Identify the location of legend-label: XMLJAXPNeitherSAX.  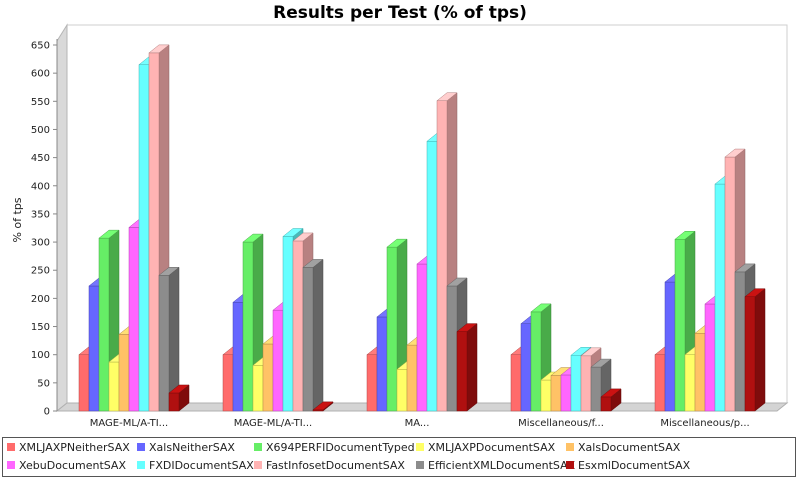
(74, 447).